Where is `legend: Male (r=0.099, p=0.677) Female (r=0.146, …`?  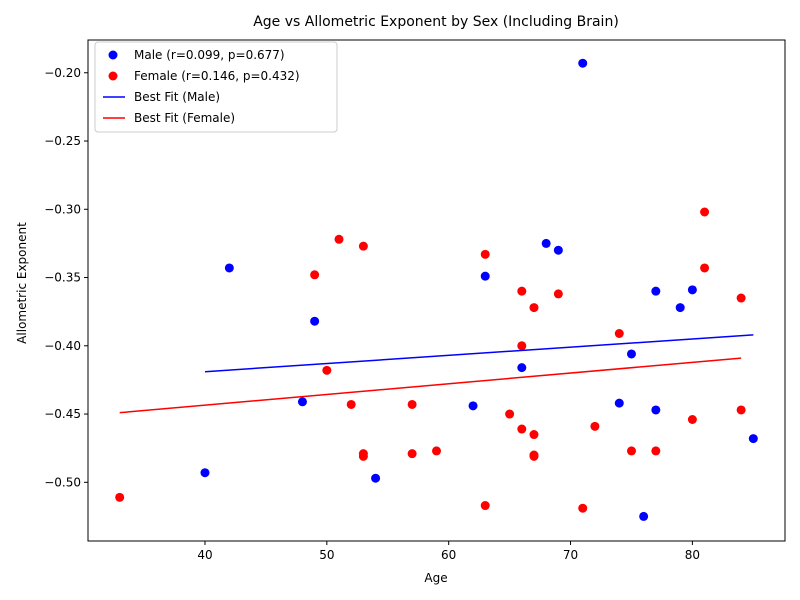 legend: Male (r=0.099, p=0.677) Female (r=0.146, … is located at coordinates (216, 87).